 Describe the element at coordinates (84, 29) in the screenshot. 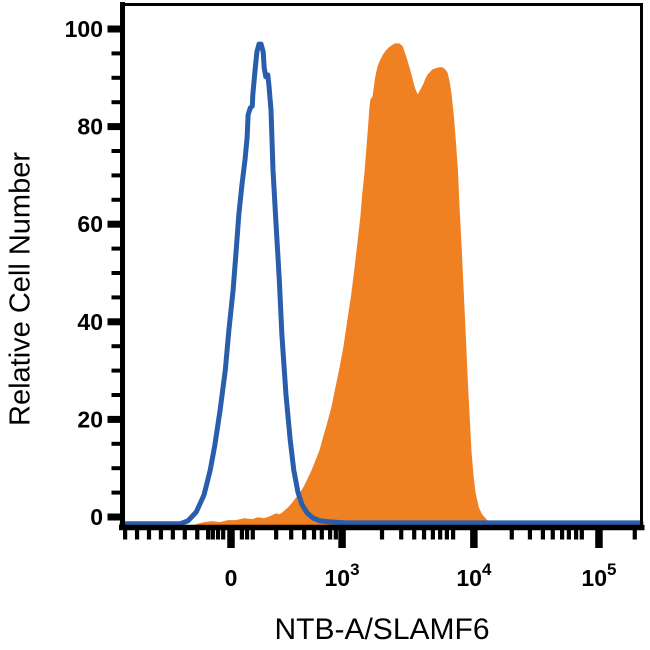

I see `y-tick-label-100: 100` at that location.